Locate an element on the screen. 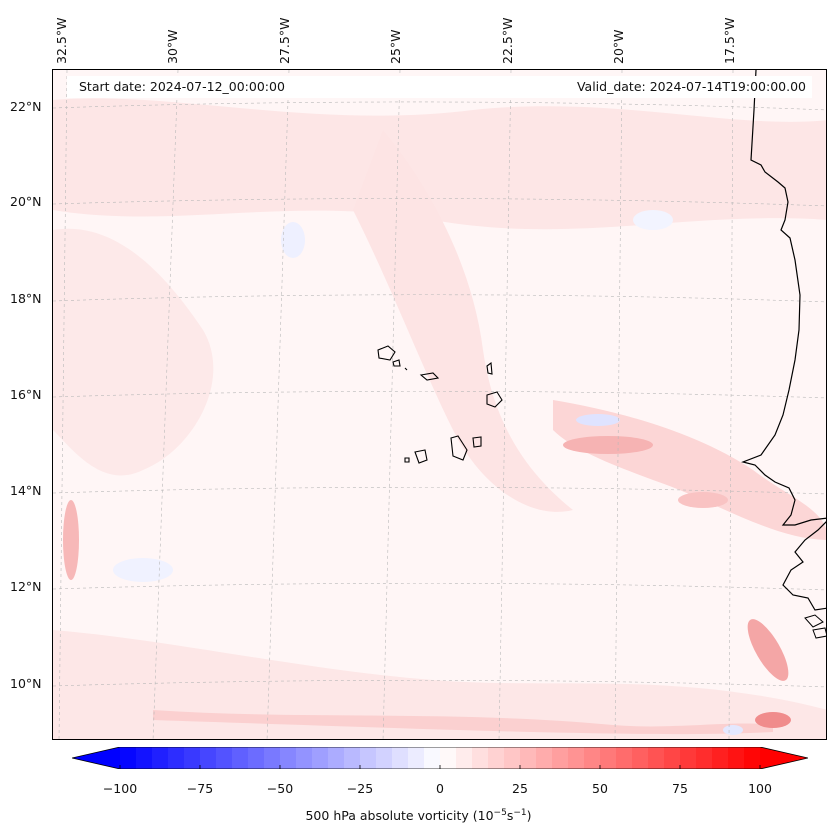 The height and width of the screenshot is (839, 837). colorbar-label-exp2: −1 is located at coordinates (520, 813).